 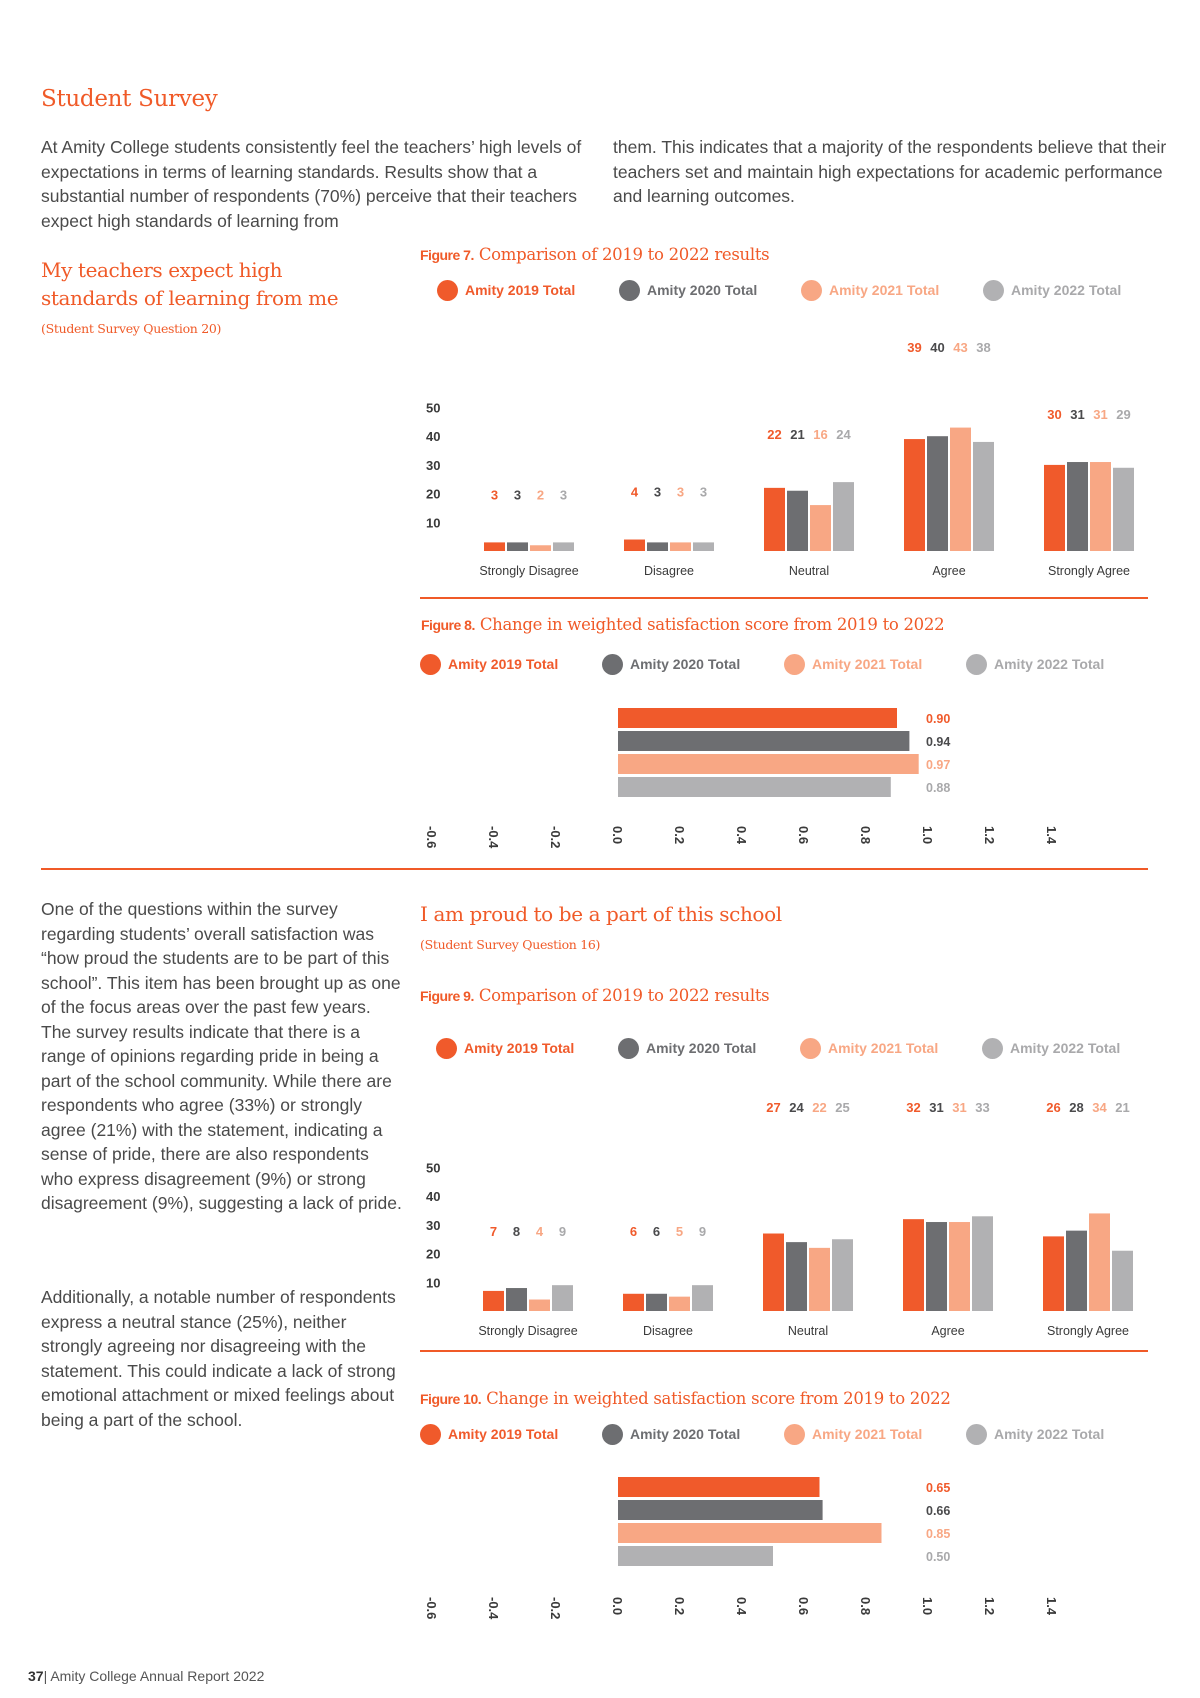 I want to click on category-label: Disagree, so click(x=668, y=1331).